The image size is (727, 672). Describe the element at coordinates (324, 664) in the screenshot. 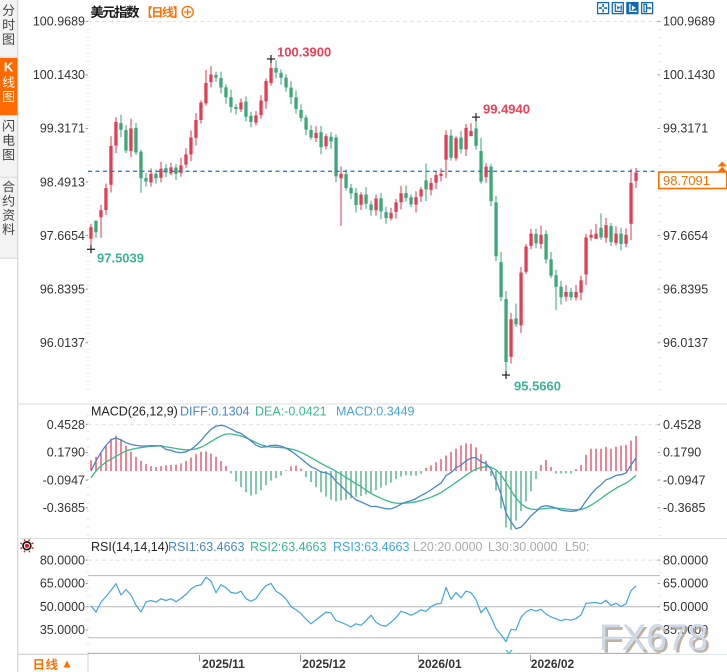

I see `svg-text: 2025/12` at that location.